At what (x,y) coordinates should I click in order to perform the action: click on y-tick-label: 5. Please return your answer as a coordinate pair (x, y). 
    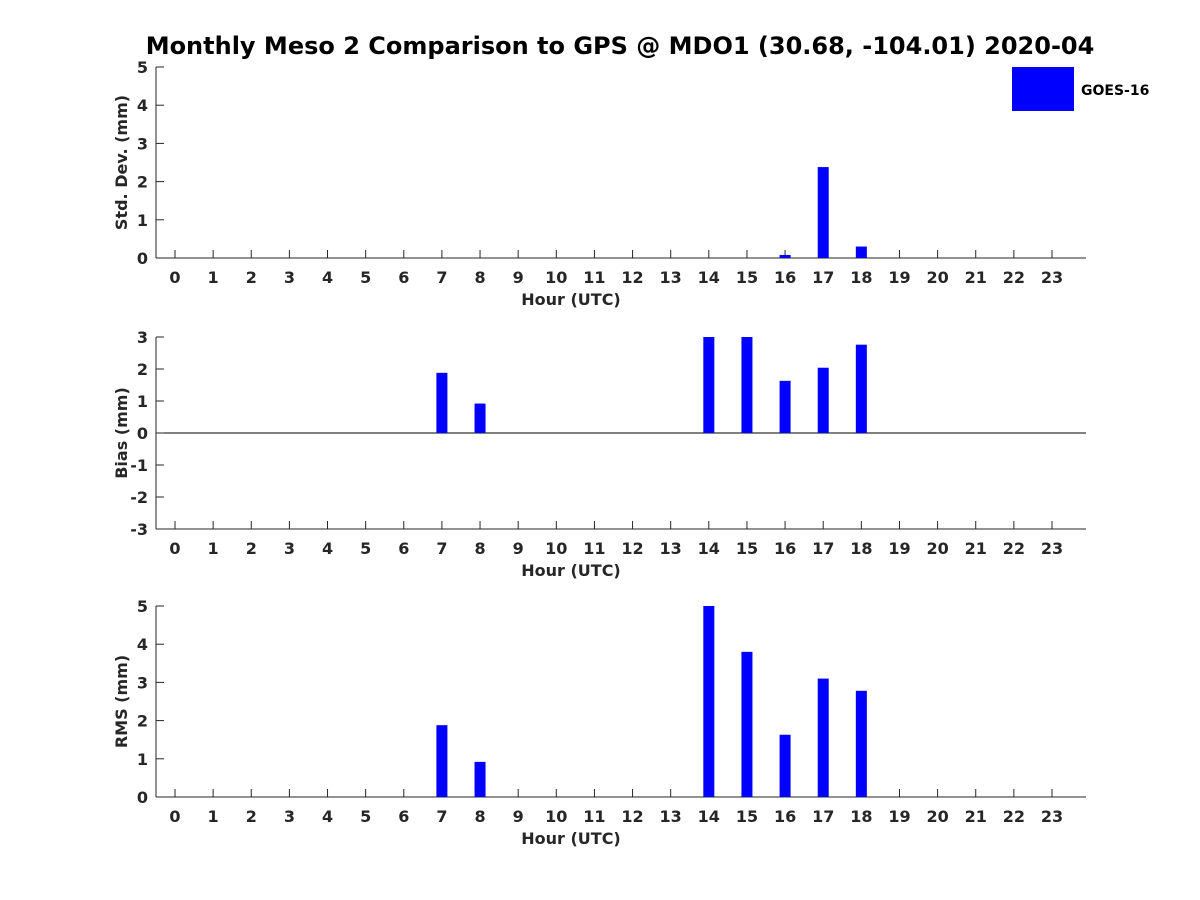
    Looking at the image, I should click on (142, 606).